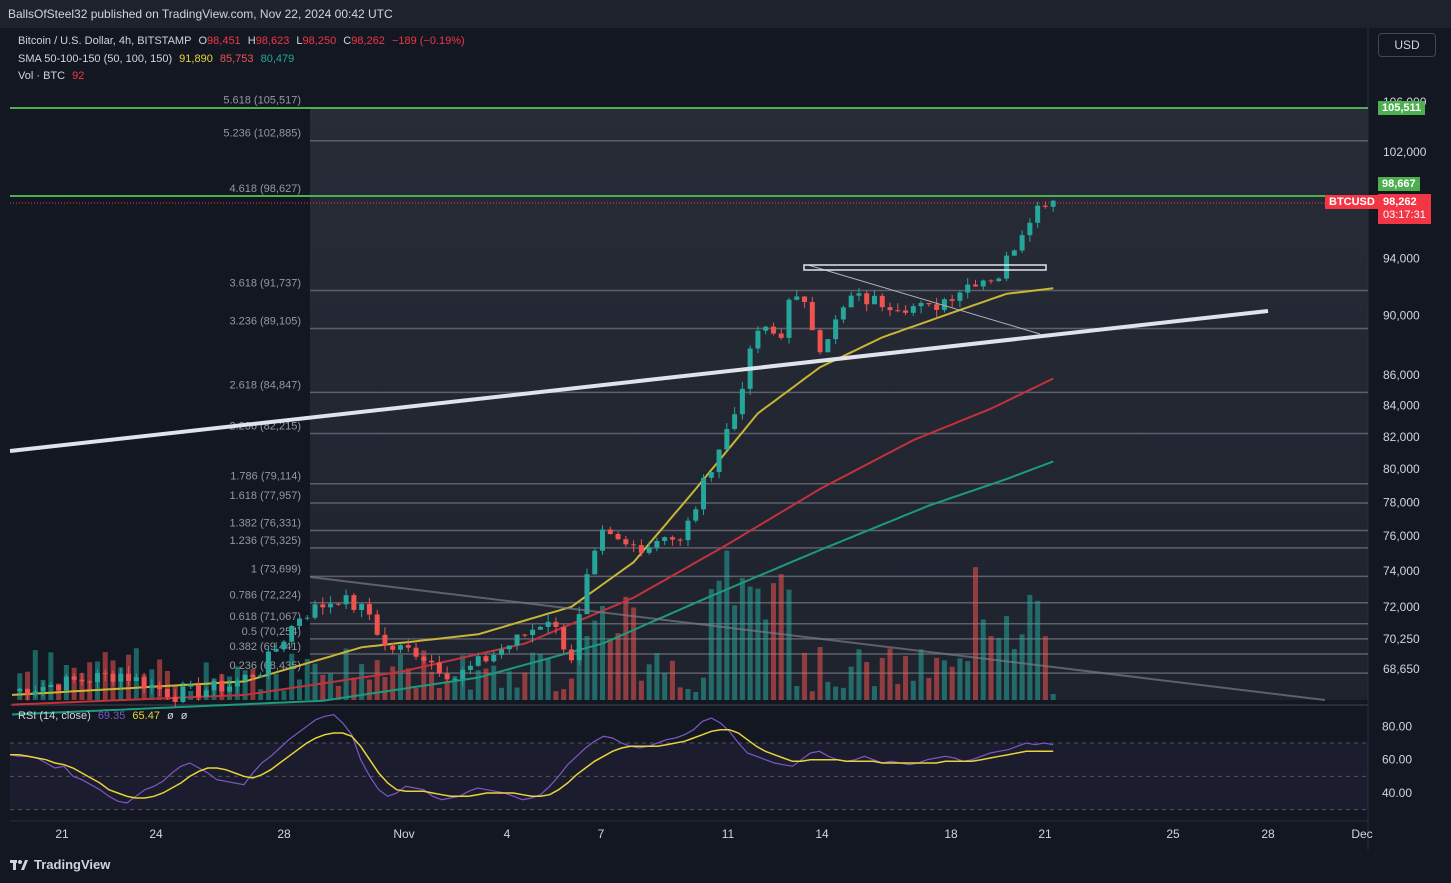 The image size is (1451, 883). Describe the element at coordinates (265, 666) in the screenshot. I see `fib-label-16: 0.236 (68,435)` at that location.